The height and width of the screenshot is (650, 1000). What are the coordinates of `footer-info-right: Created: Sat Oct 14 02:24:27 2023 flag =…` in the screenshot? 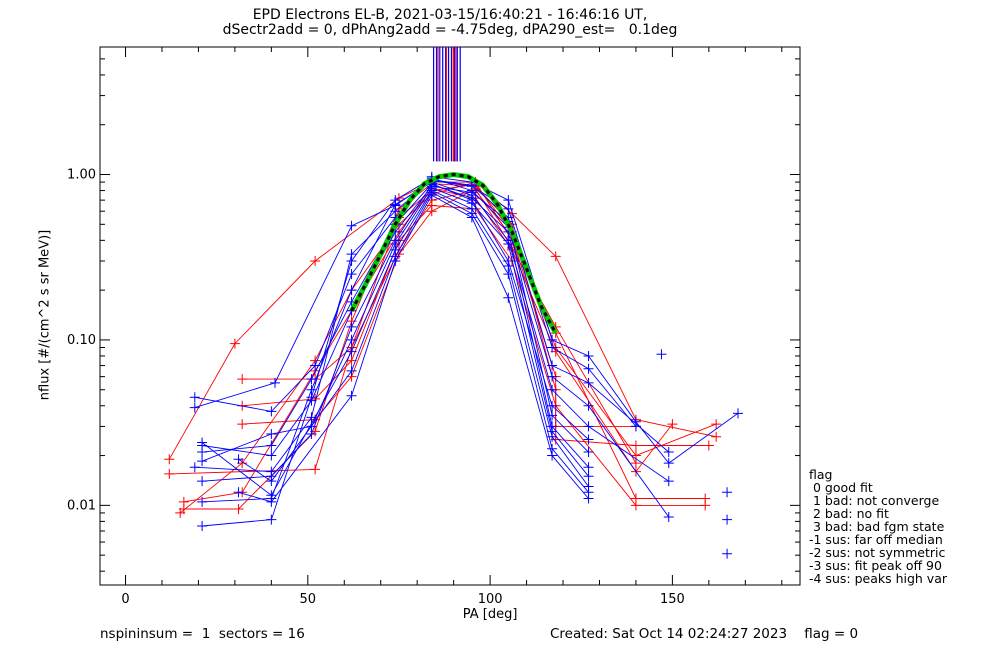 It's located at (704, 634).